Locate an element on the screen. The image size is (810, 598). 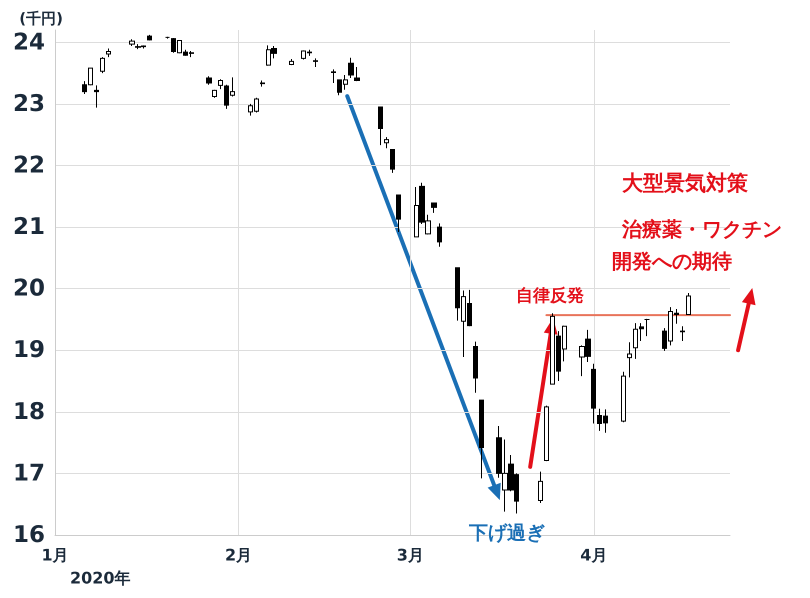
y-tick-label: 16 is located at coordinates (28, 535).